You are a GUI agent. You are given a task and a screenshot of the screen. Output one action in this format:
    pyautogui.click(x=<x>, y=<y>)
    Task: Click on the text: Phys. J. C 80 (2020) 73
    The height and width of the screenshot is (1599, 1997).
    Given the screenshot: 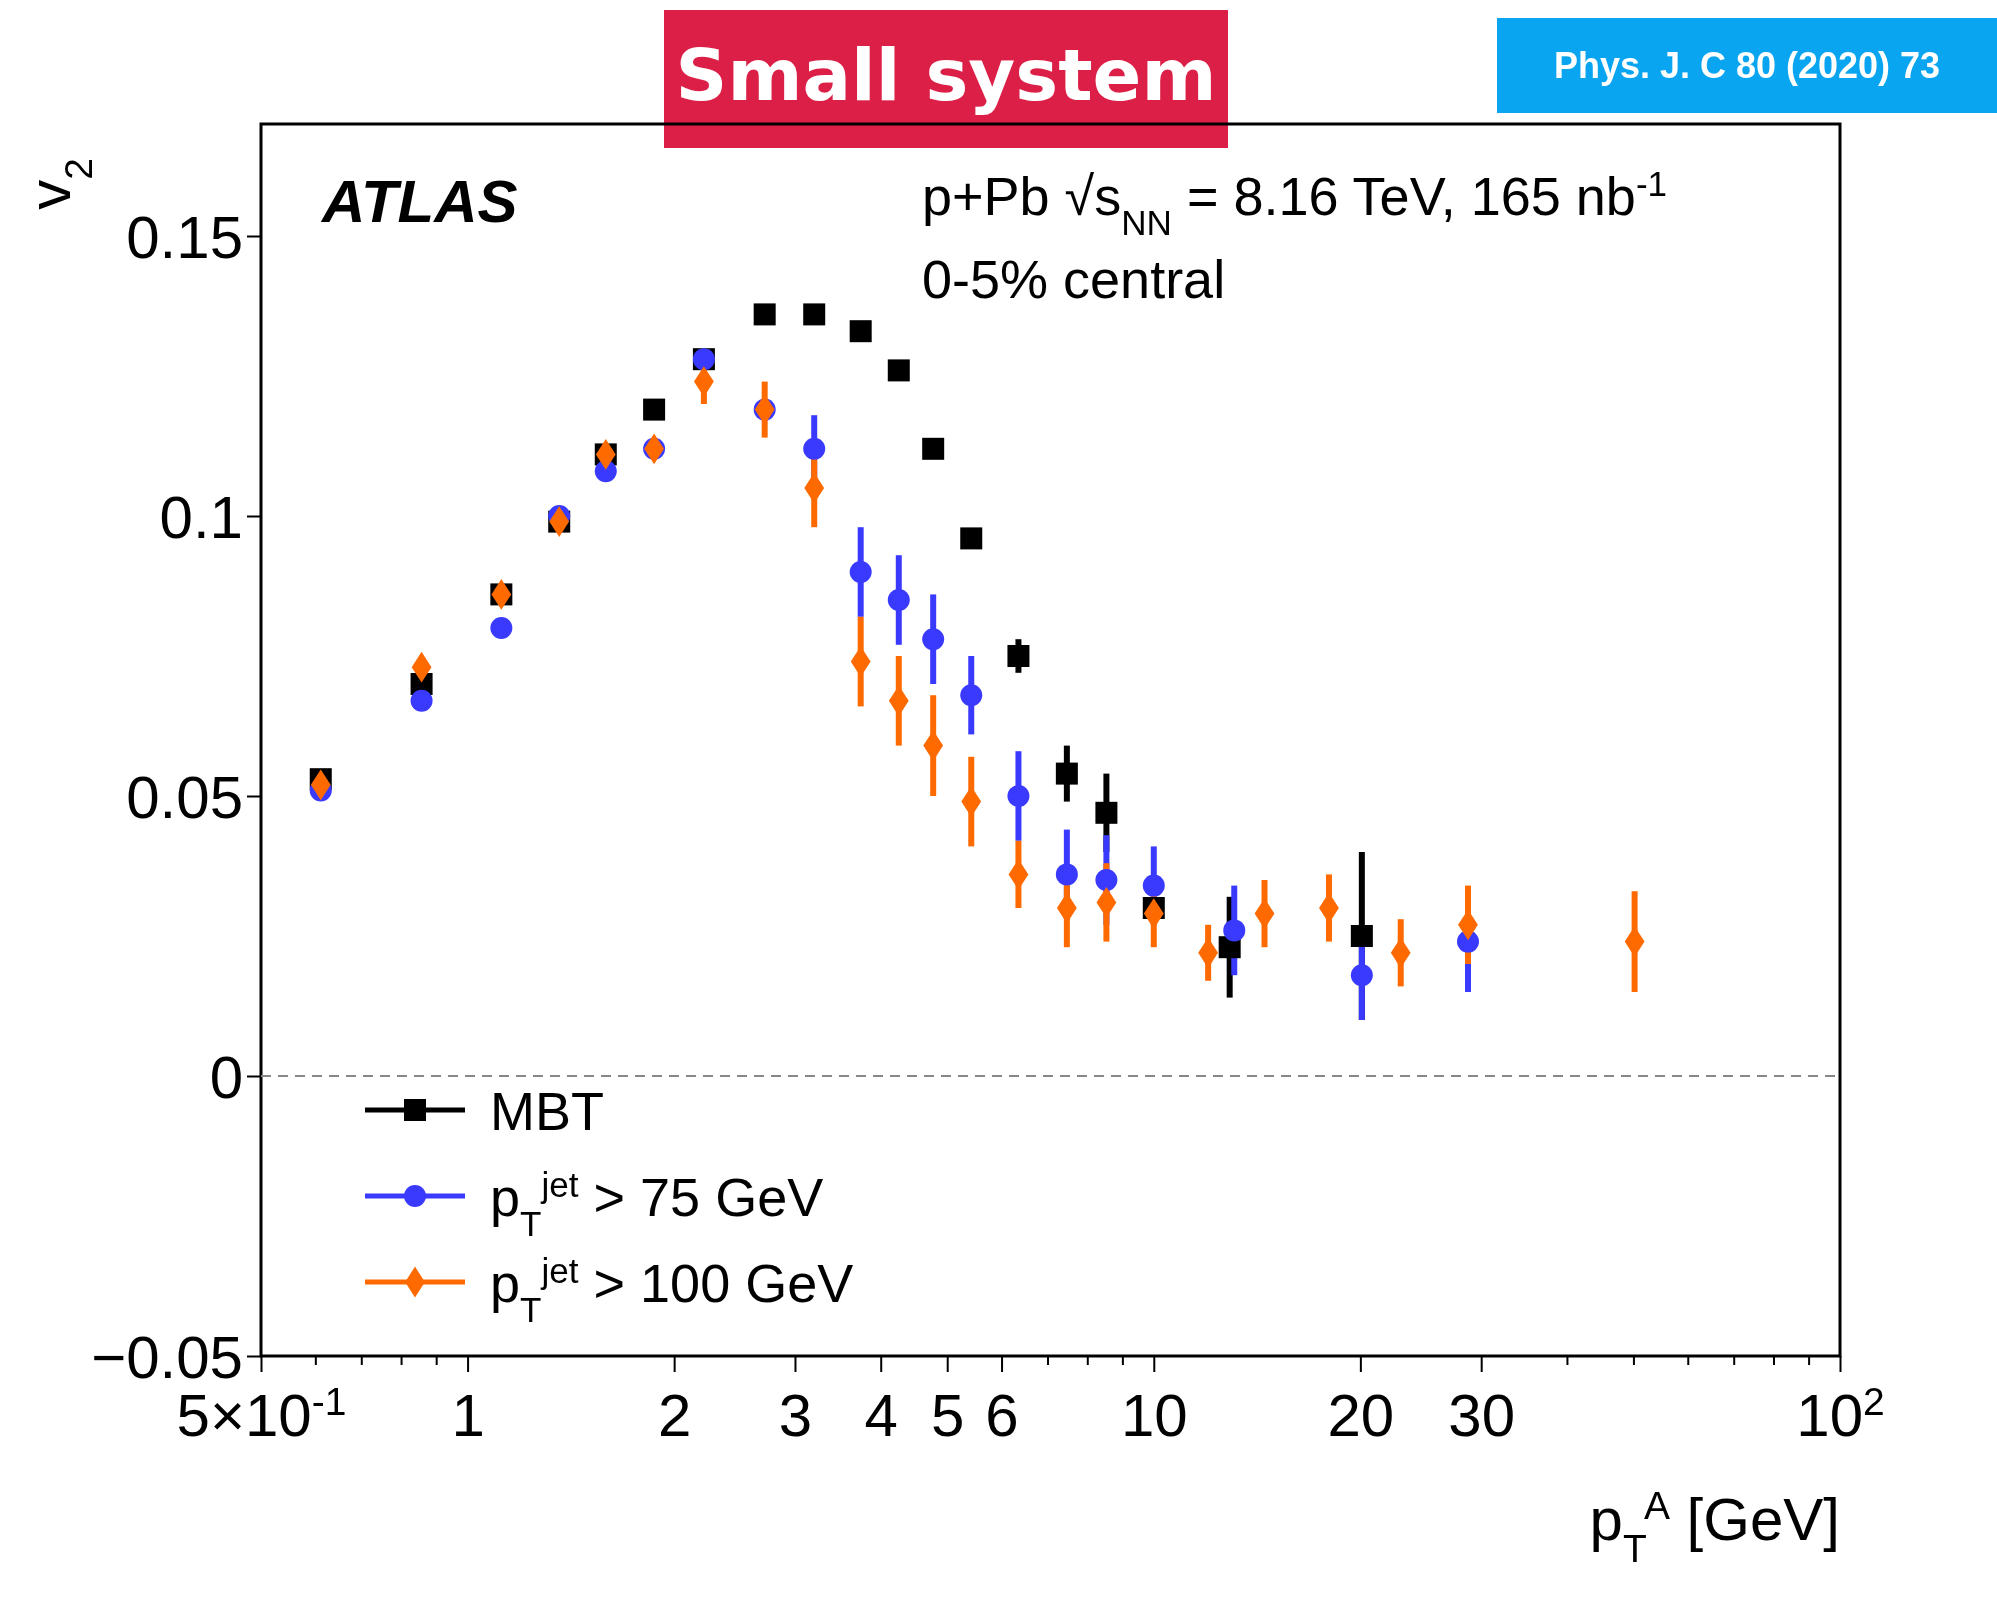 What is the action you would take?
    pyautogui.click(x=1747, y=65)
    